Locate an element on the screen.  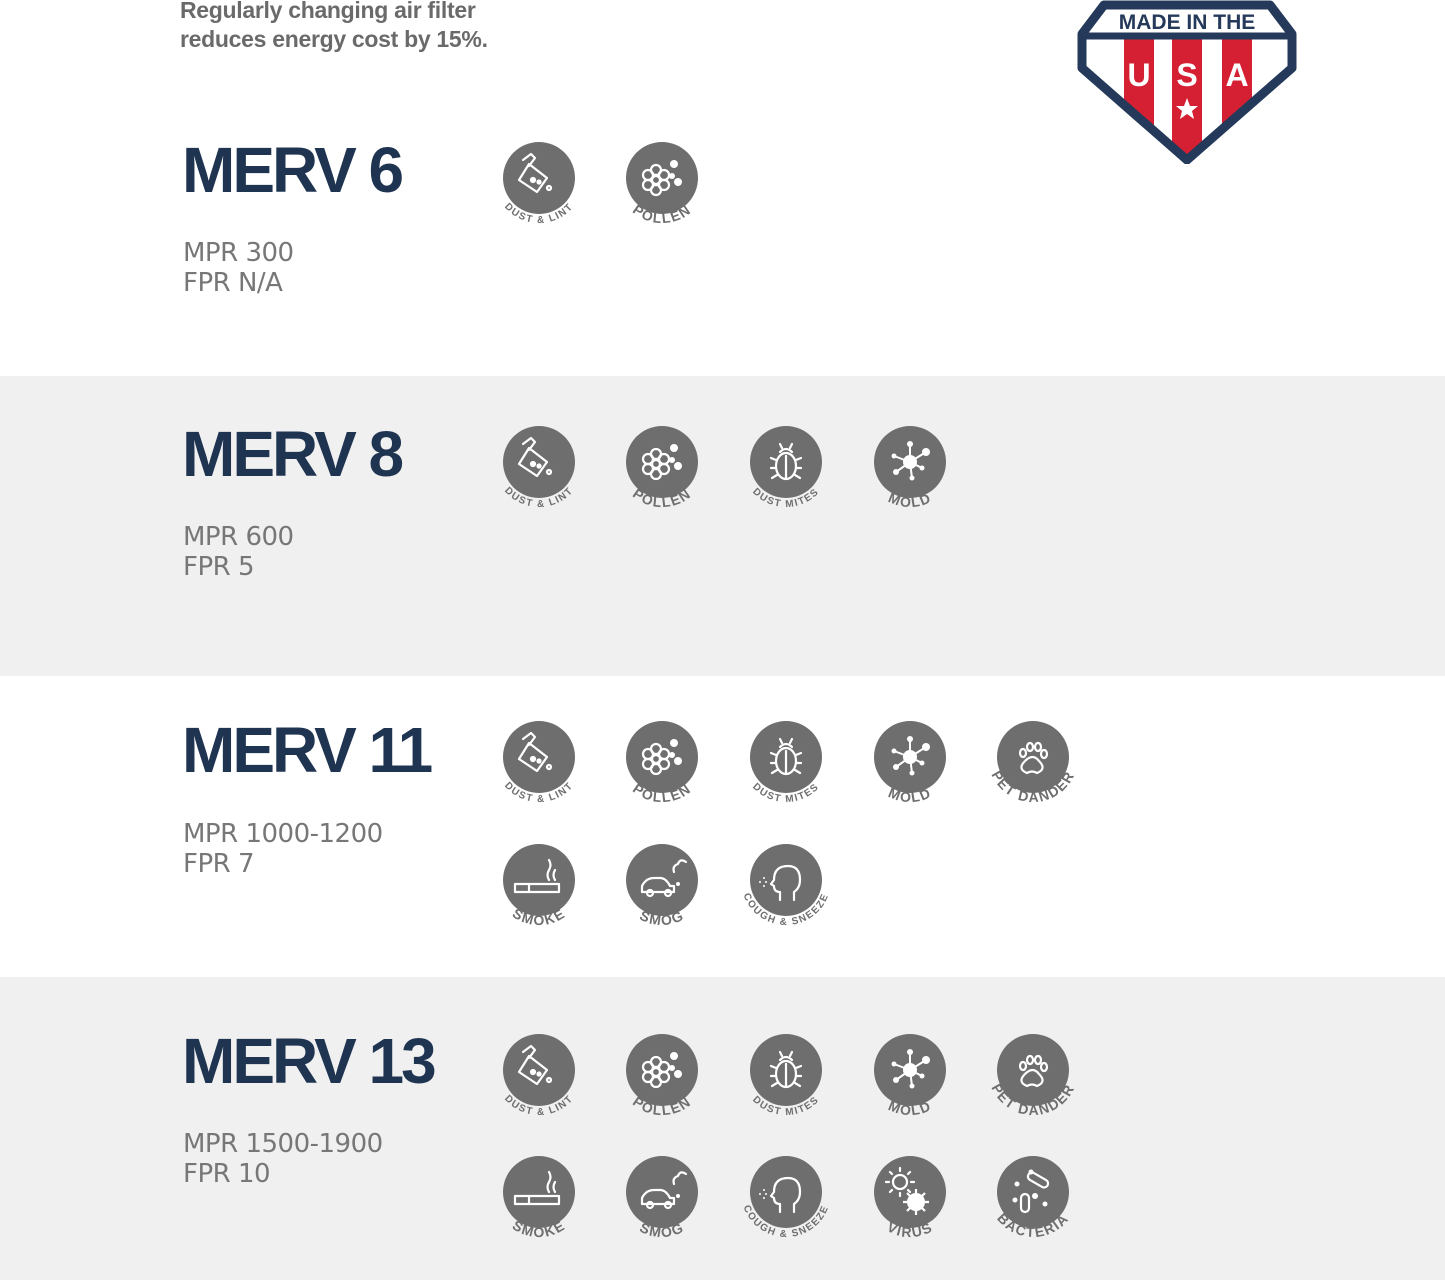
badge-letter-a: A is located at coordinates (1236, 75).